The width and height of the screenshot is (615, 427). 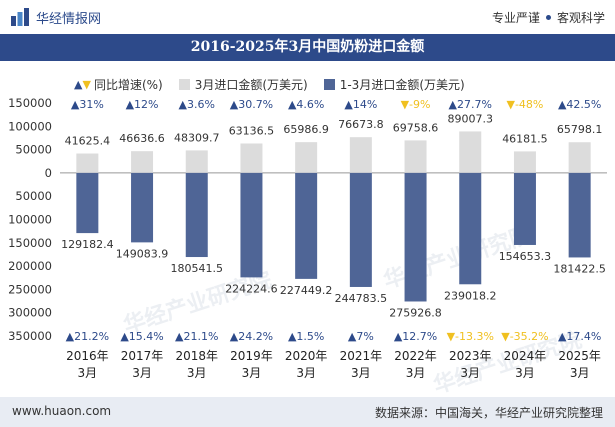 I want to click on legend-ytd: 1-3月进口金额(万美元), so click(x=394, y=84).